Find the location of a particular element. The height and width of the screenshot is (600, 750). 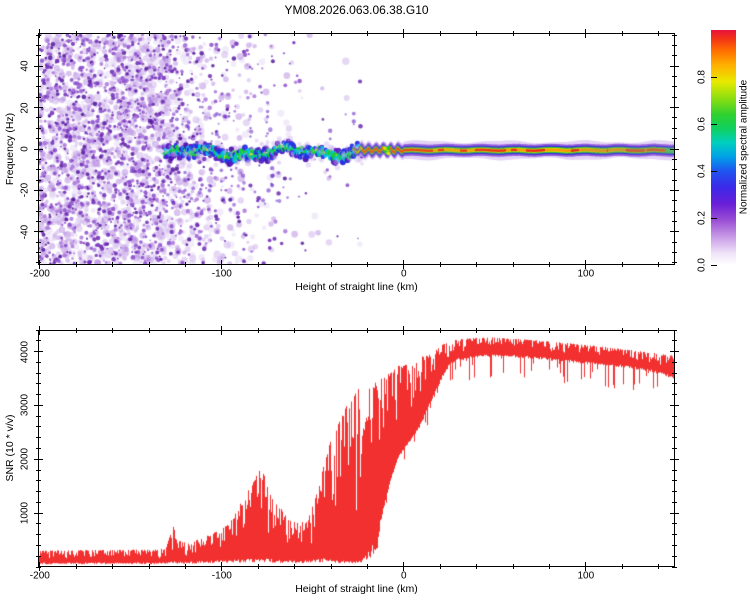

y-tick-label: 20 is located at coordinates (25, 108).